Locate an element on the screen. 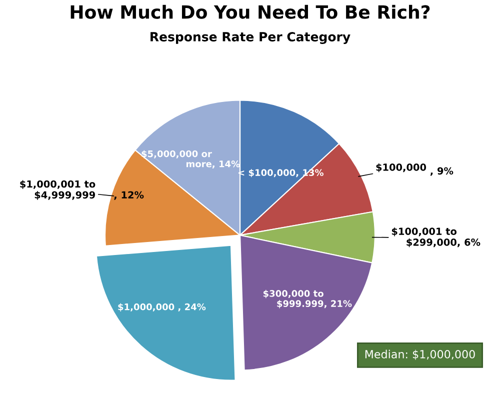 Image resolution: width=500 pixels, height=413 pixels. slice-label: $1,000,000 is located at coordinates (146, 307).